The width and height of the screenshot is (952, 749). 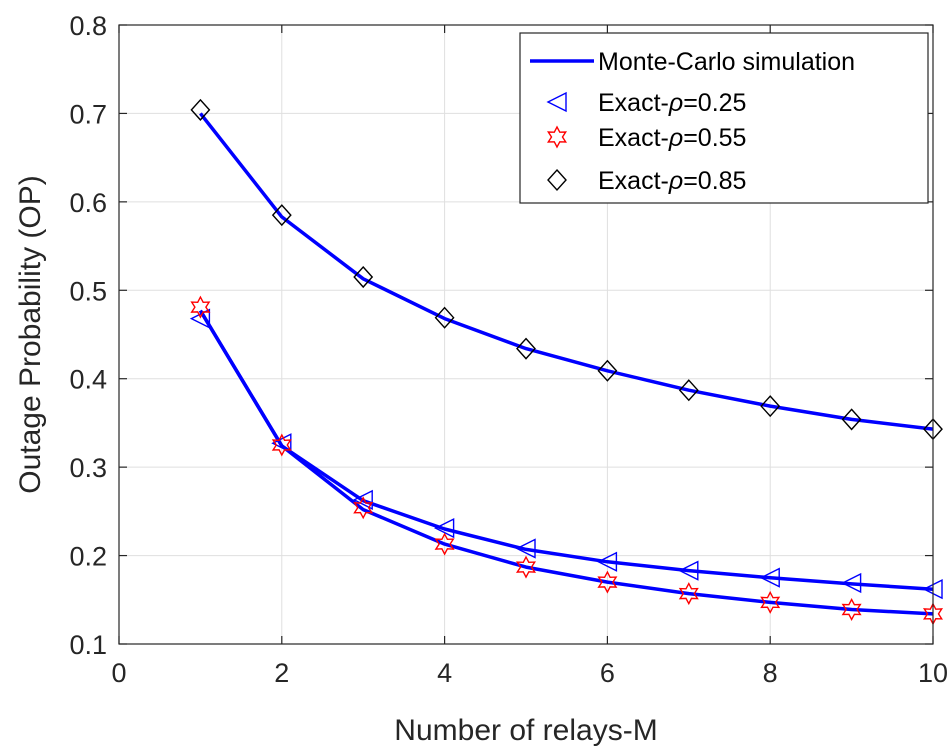 What do you see at coordinates (933, 673) in the screenshot?
I see `x-tick-label: 10` at bounding box center [933, 673].